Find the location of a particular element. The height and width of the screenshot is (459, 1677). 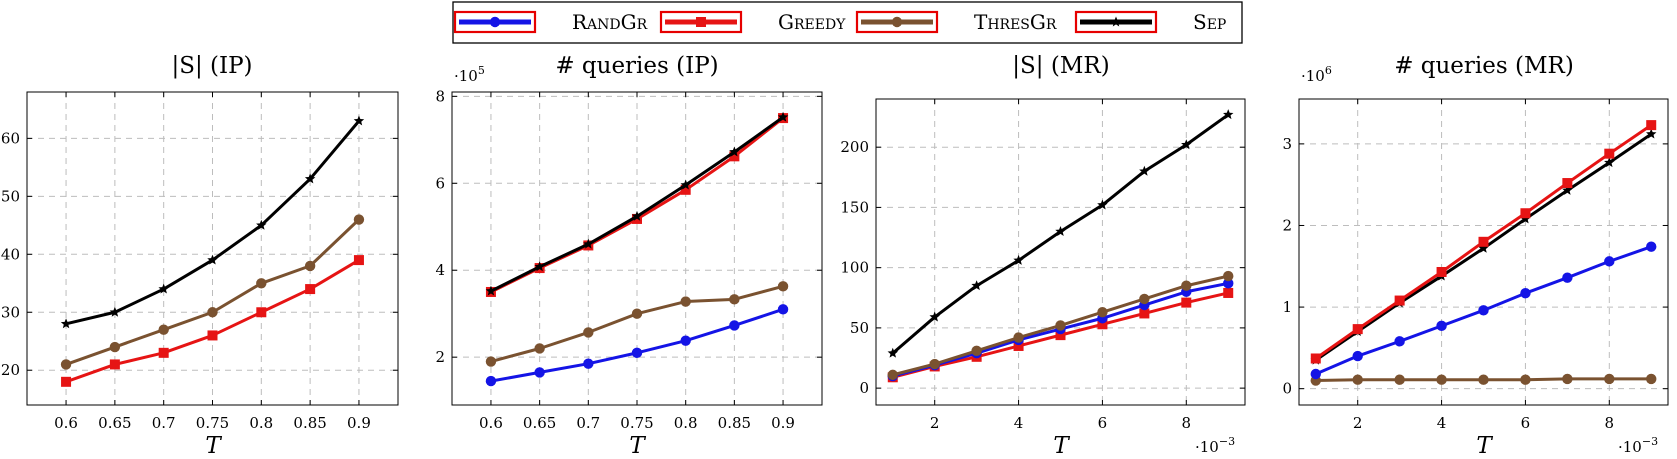

chart-title: # queries (IP) is located at coordinates (636, 66).